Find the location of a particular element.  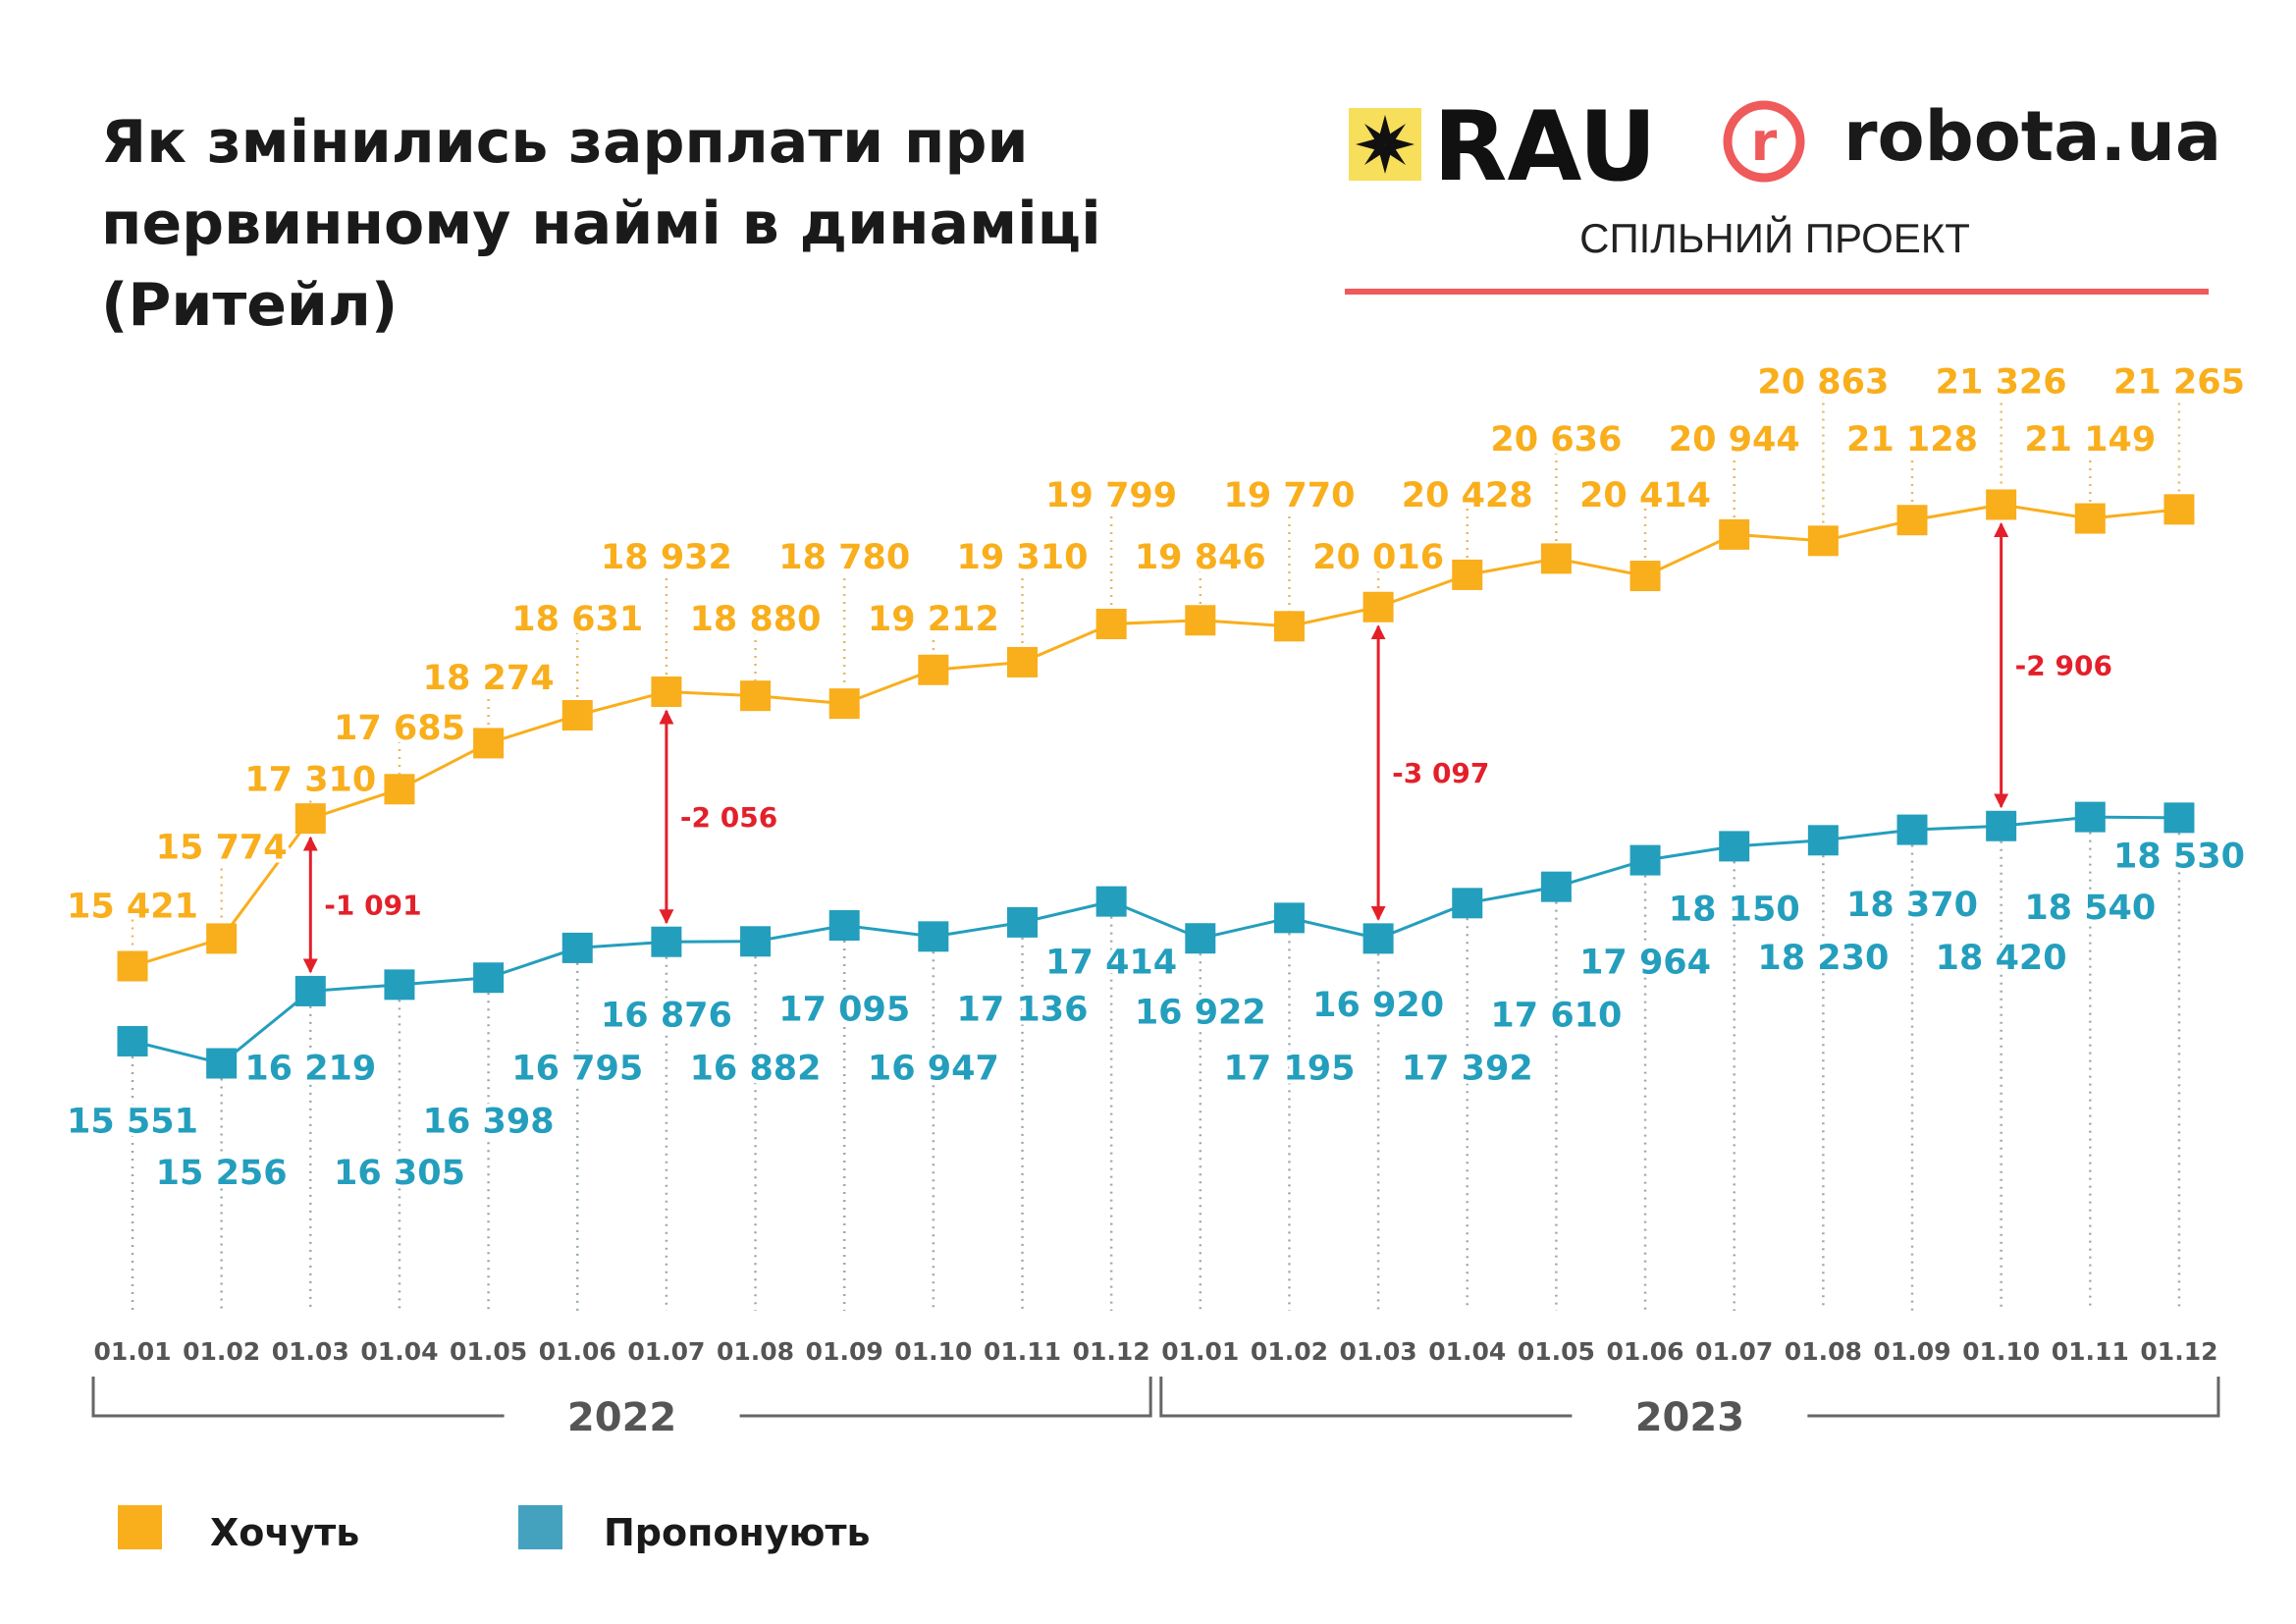

legend-label-wanted: Хочуть is located at coordinates (284, 1532).